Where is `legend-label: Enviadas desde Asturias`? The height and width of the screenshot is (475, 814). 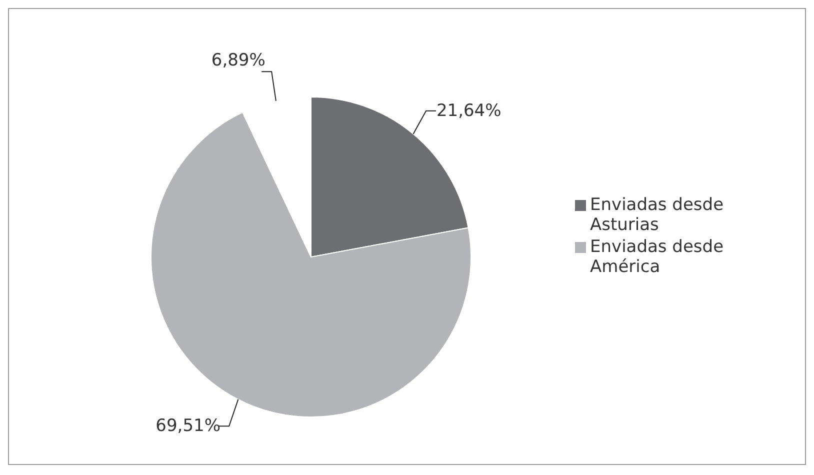
legend-label: Enviadas desde Asturias is located at coordinates (657, 214).